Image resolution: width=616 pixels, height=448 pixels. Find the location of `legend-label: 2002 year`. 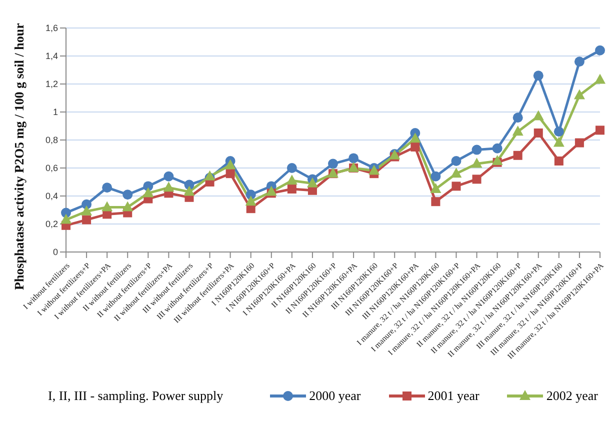

legend-label: 2002 year is located at coordinates (572, 396).